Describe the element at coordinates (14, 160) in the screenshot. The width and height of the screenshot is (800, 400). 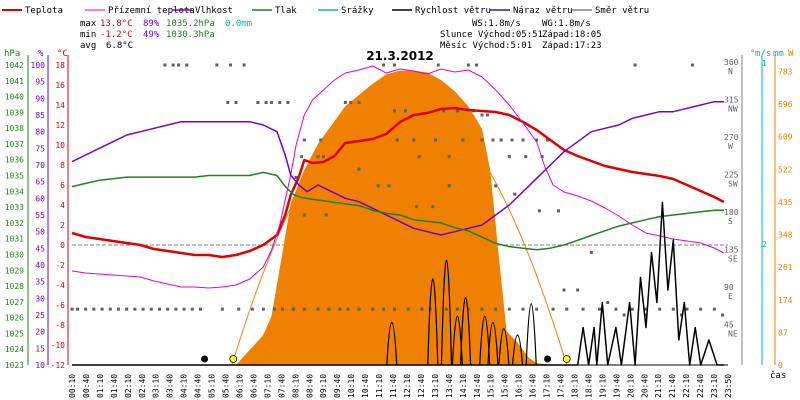
I see `hpa-tick-label: 1036` at that location.